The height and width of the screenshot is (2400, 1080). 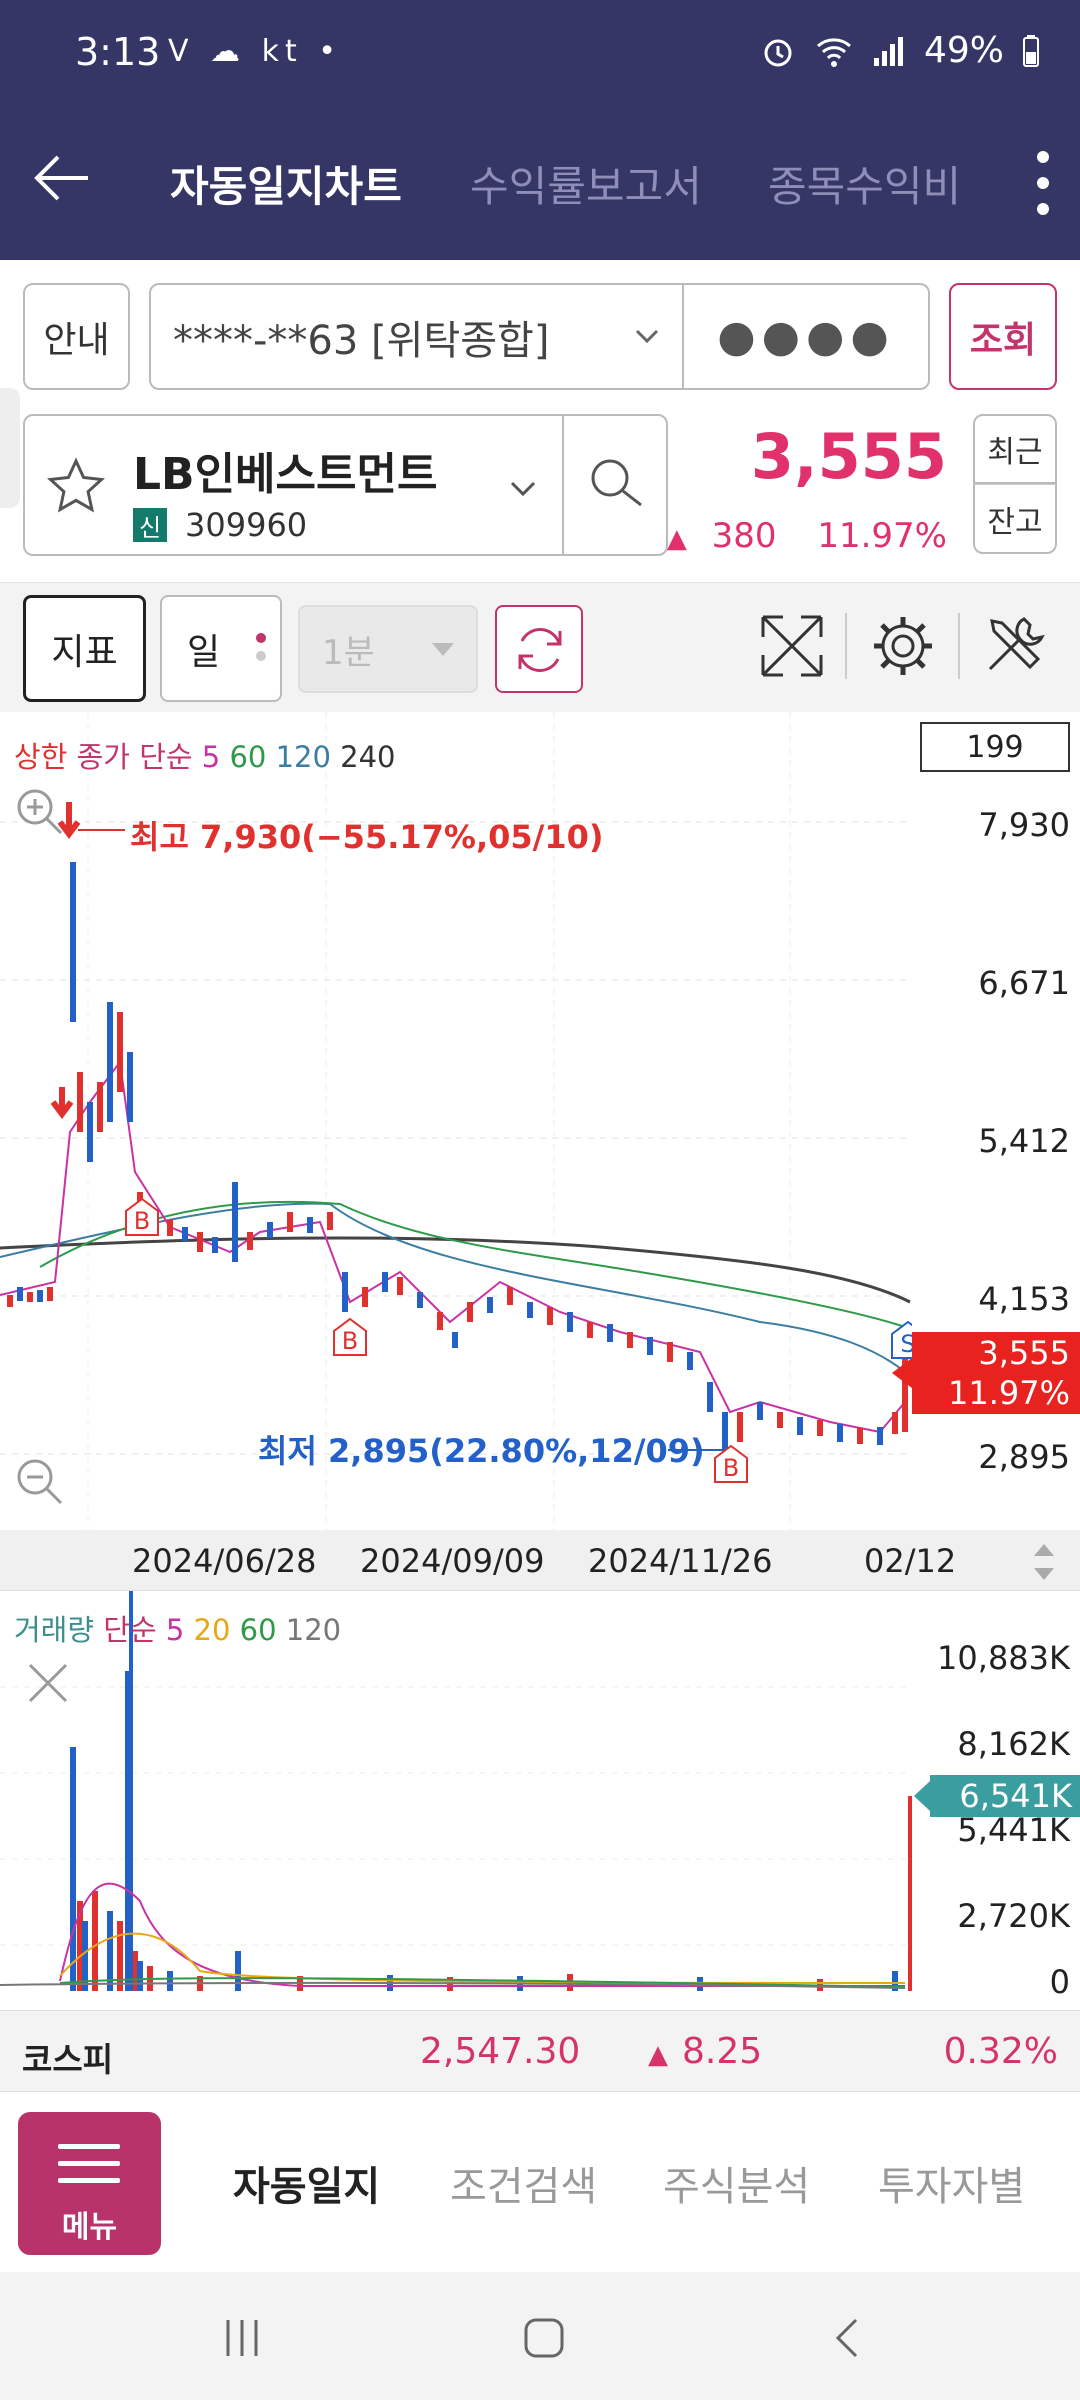 What do you see at coordinates (615, 485) in the screenshot?
I see `stock-search-button` at bounding box center [615, 485].